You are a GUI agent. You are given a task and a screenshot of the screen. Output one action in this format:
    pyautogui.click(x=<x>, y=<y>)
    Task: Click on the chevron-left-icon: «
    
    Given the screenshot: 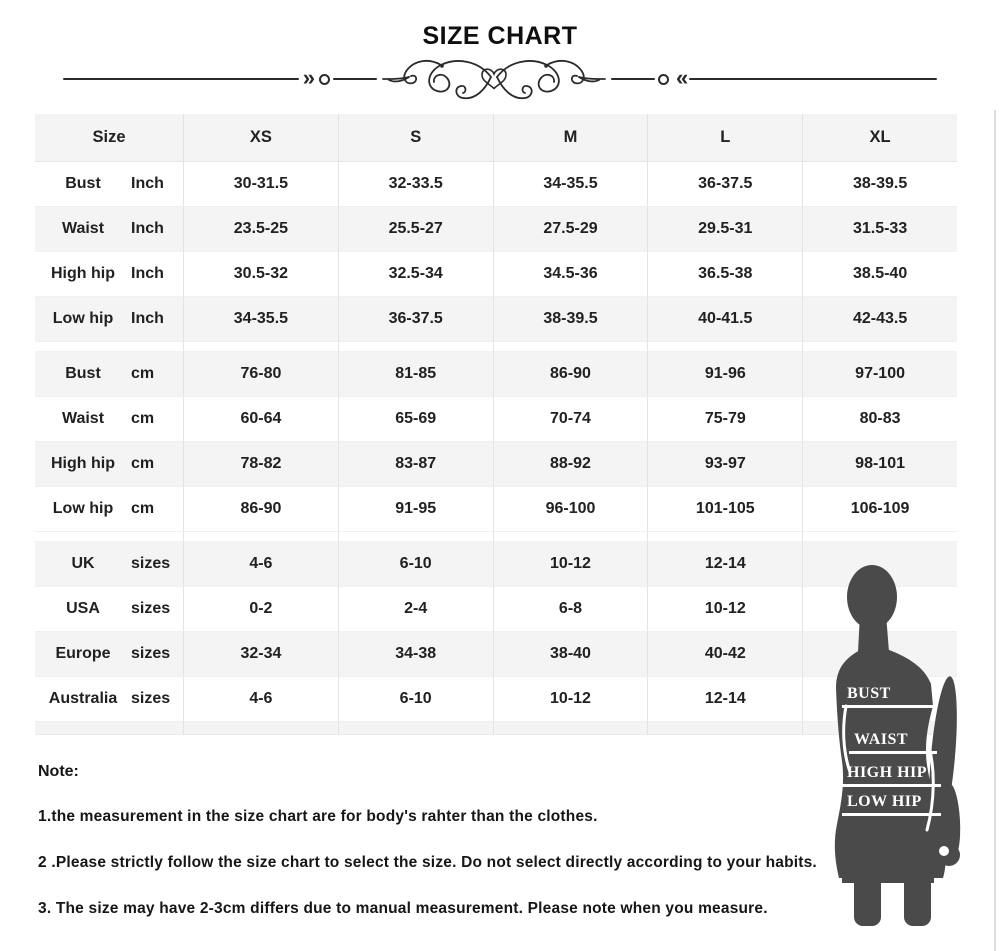 What is the action you would take?
    pyautogui.click(x=682, y=77)
    